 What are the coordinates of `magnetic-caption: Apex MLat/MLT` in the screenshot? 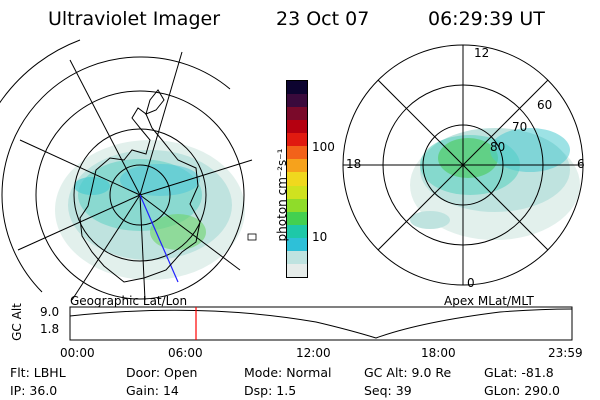 It's located at (489, 301).